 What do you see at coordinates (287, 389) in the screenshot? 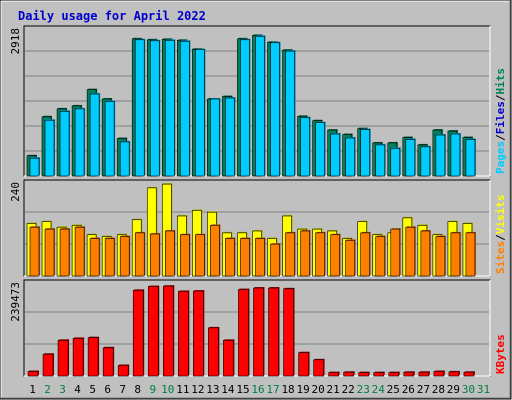
I see `day-label-18: 18` at bounding box center [287, 389].